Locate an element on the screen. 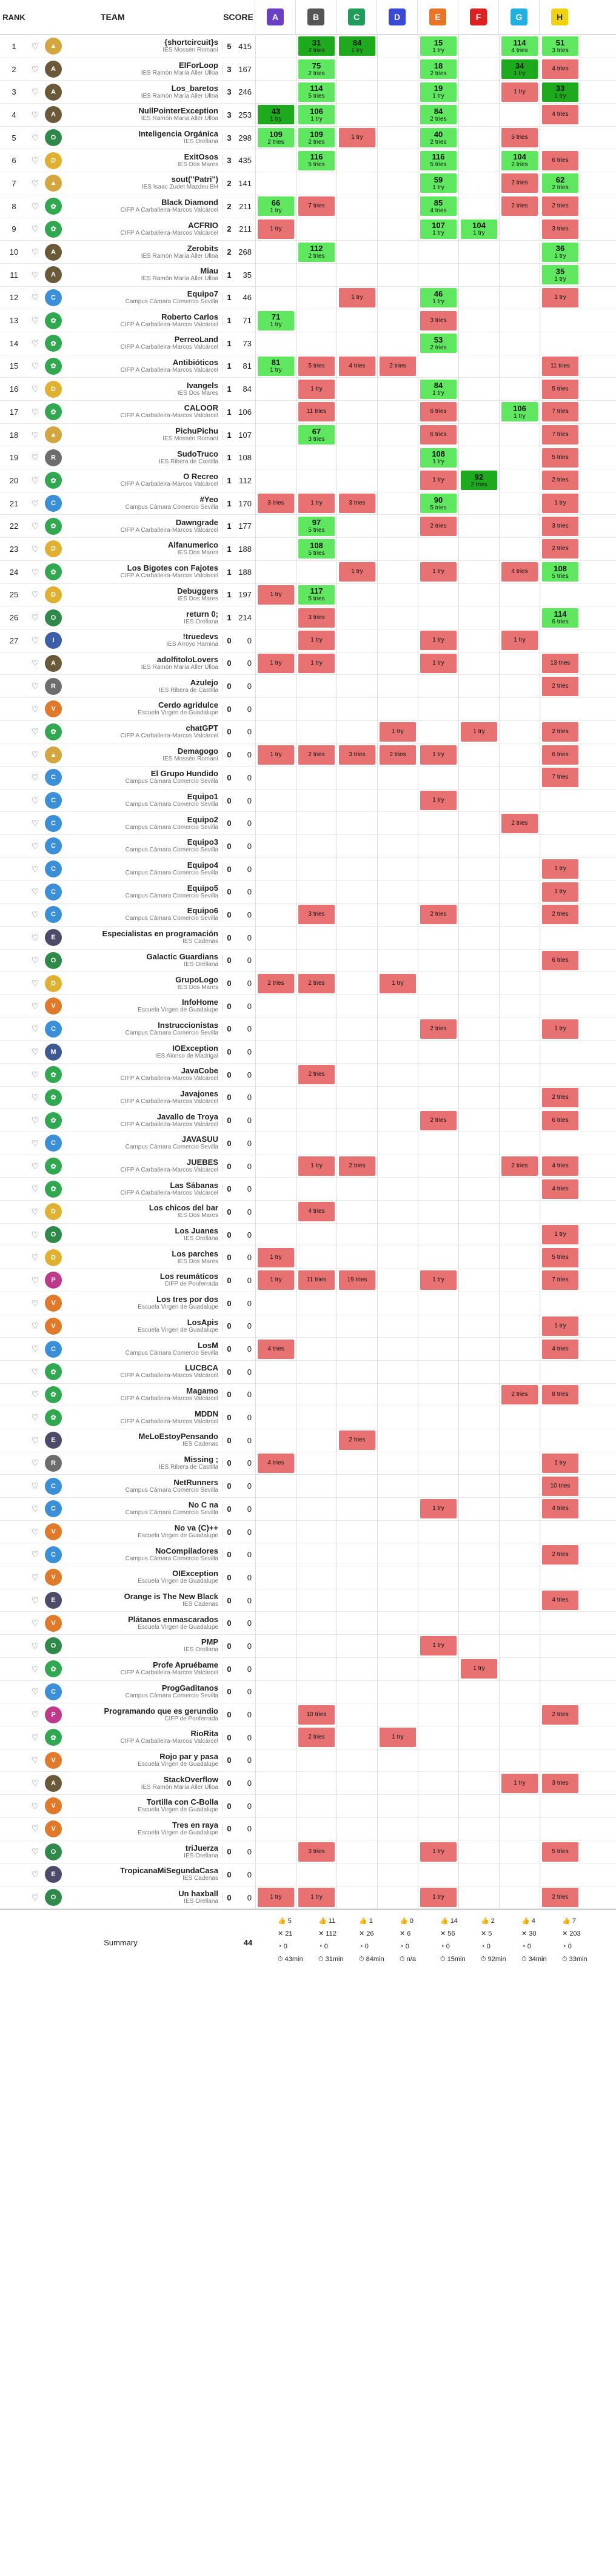  problem-header-e: E is located at coordinates (438, 17).